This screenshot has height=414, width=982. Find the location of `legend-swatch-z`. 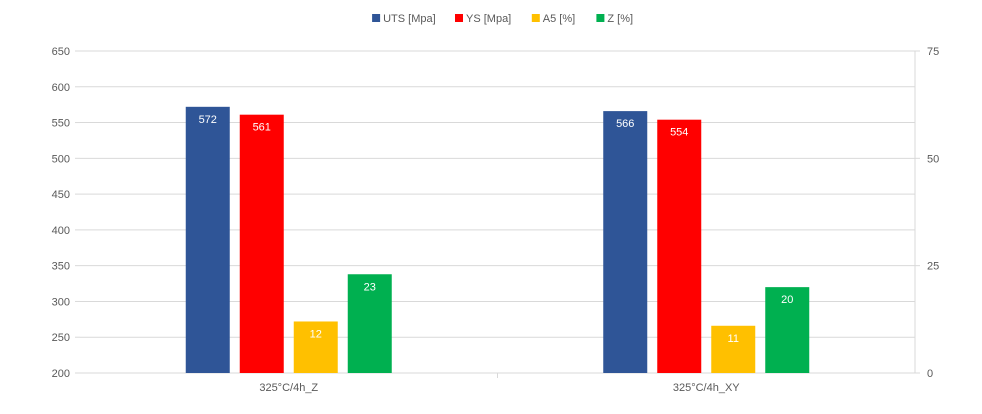

legend-swatch-z is located at coordinates (600, 18).